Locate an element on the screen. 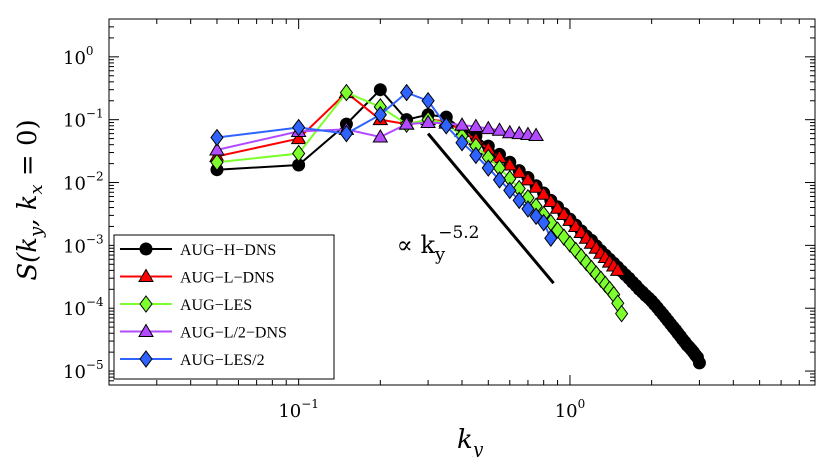 This screenshot has height=457, width=831. x-axis-label: ky is located at coordinates (470, 441).